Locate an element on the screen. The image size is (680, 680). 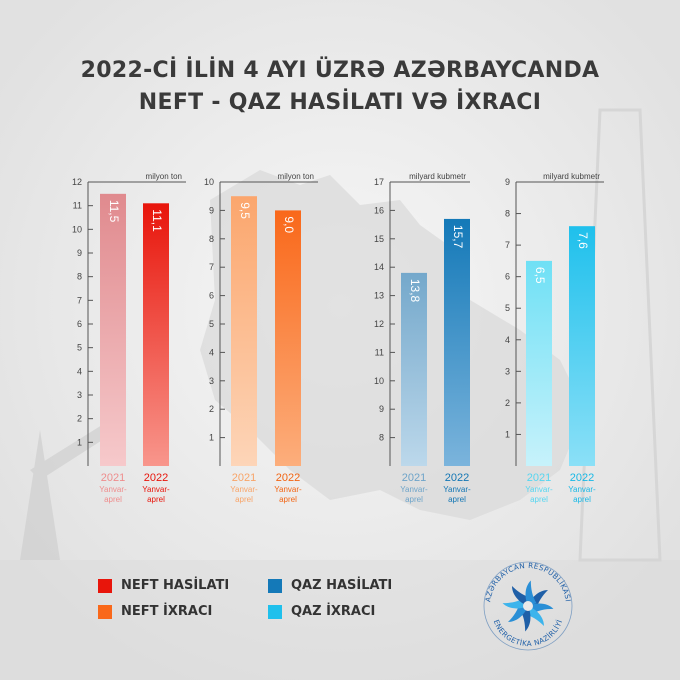
legend-swatch-neft-ixraci is located at coordinates (105, 611).